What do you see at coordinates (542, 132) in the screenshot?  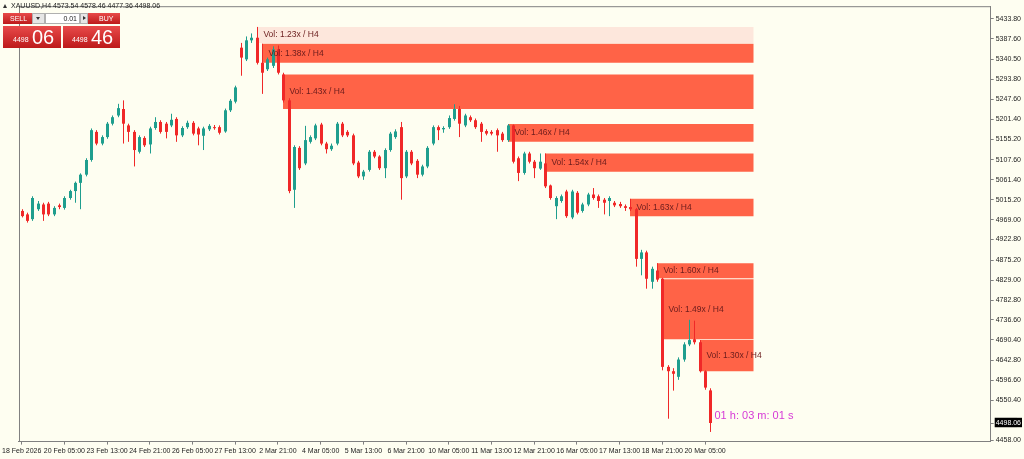 I see `band-label: Vol: 1.46x / H4` at bounding box center [542, 132].